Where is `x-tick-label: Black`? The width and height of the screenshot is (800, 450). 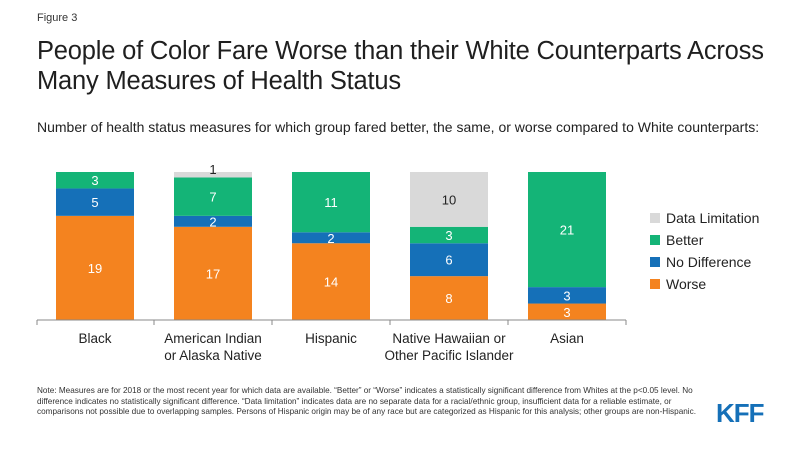 x-tick-label: Black is located at coordinates (94, 338).